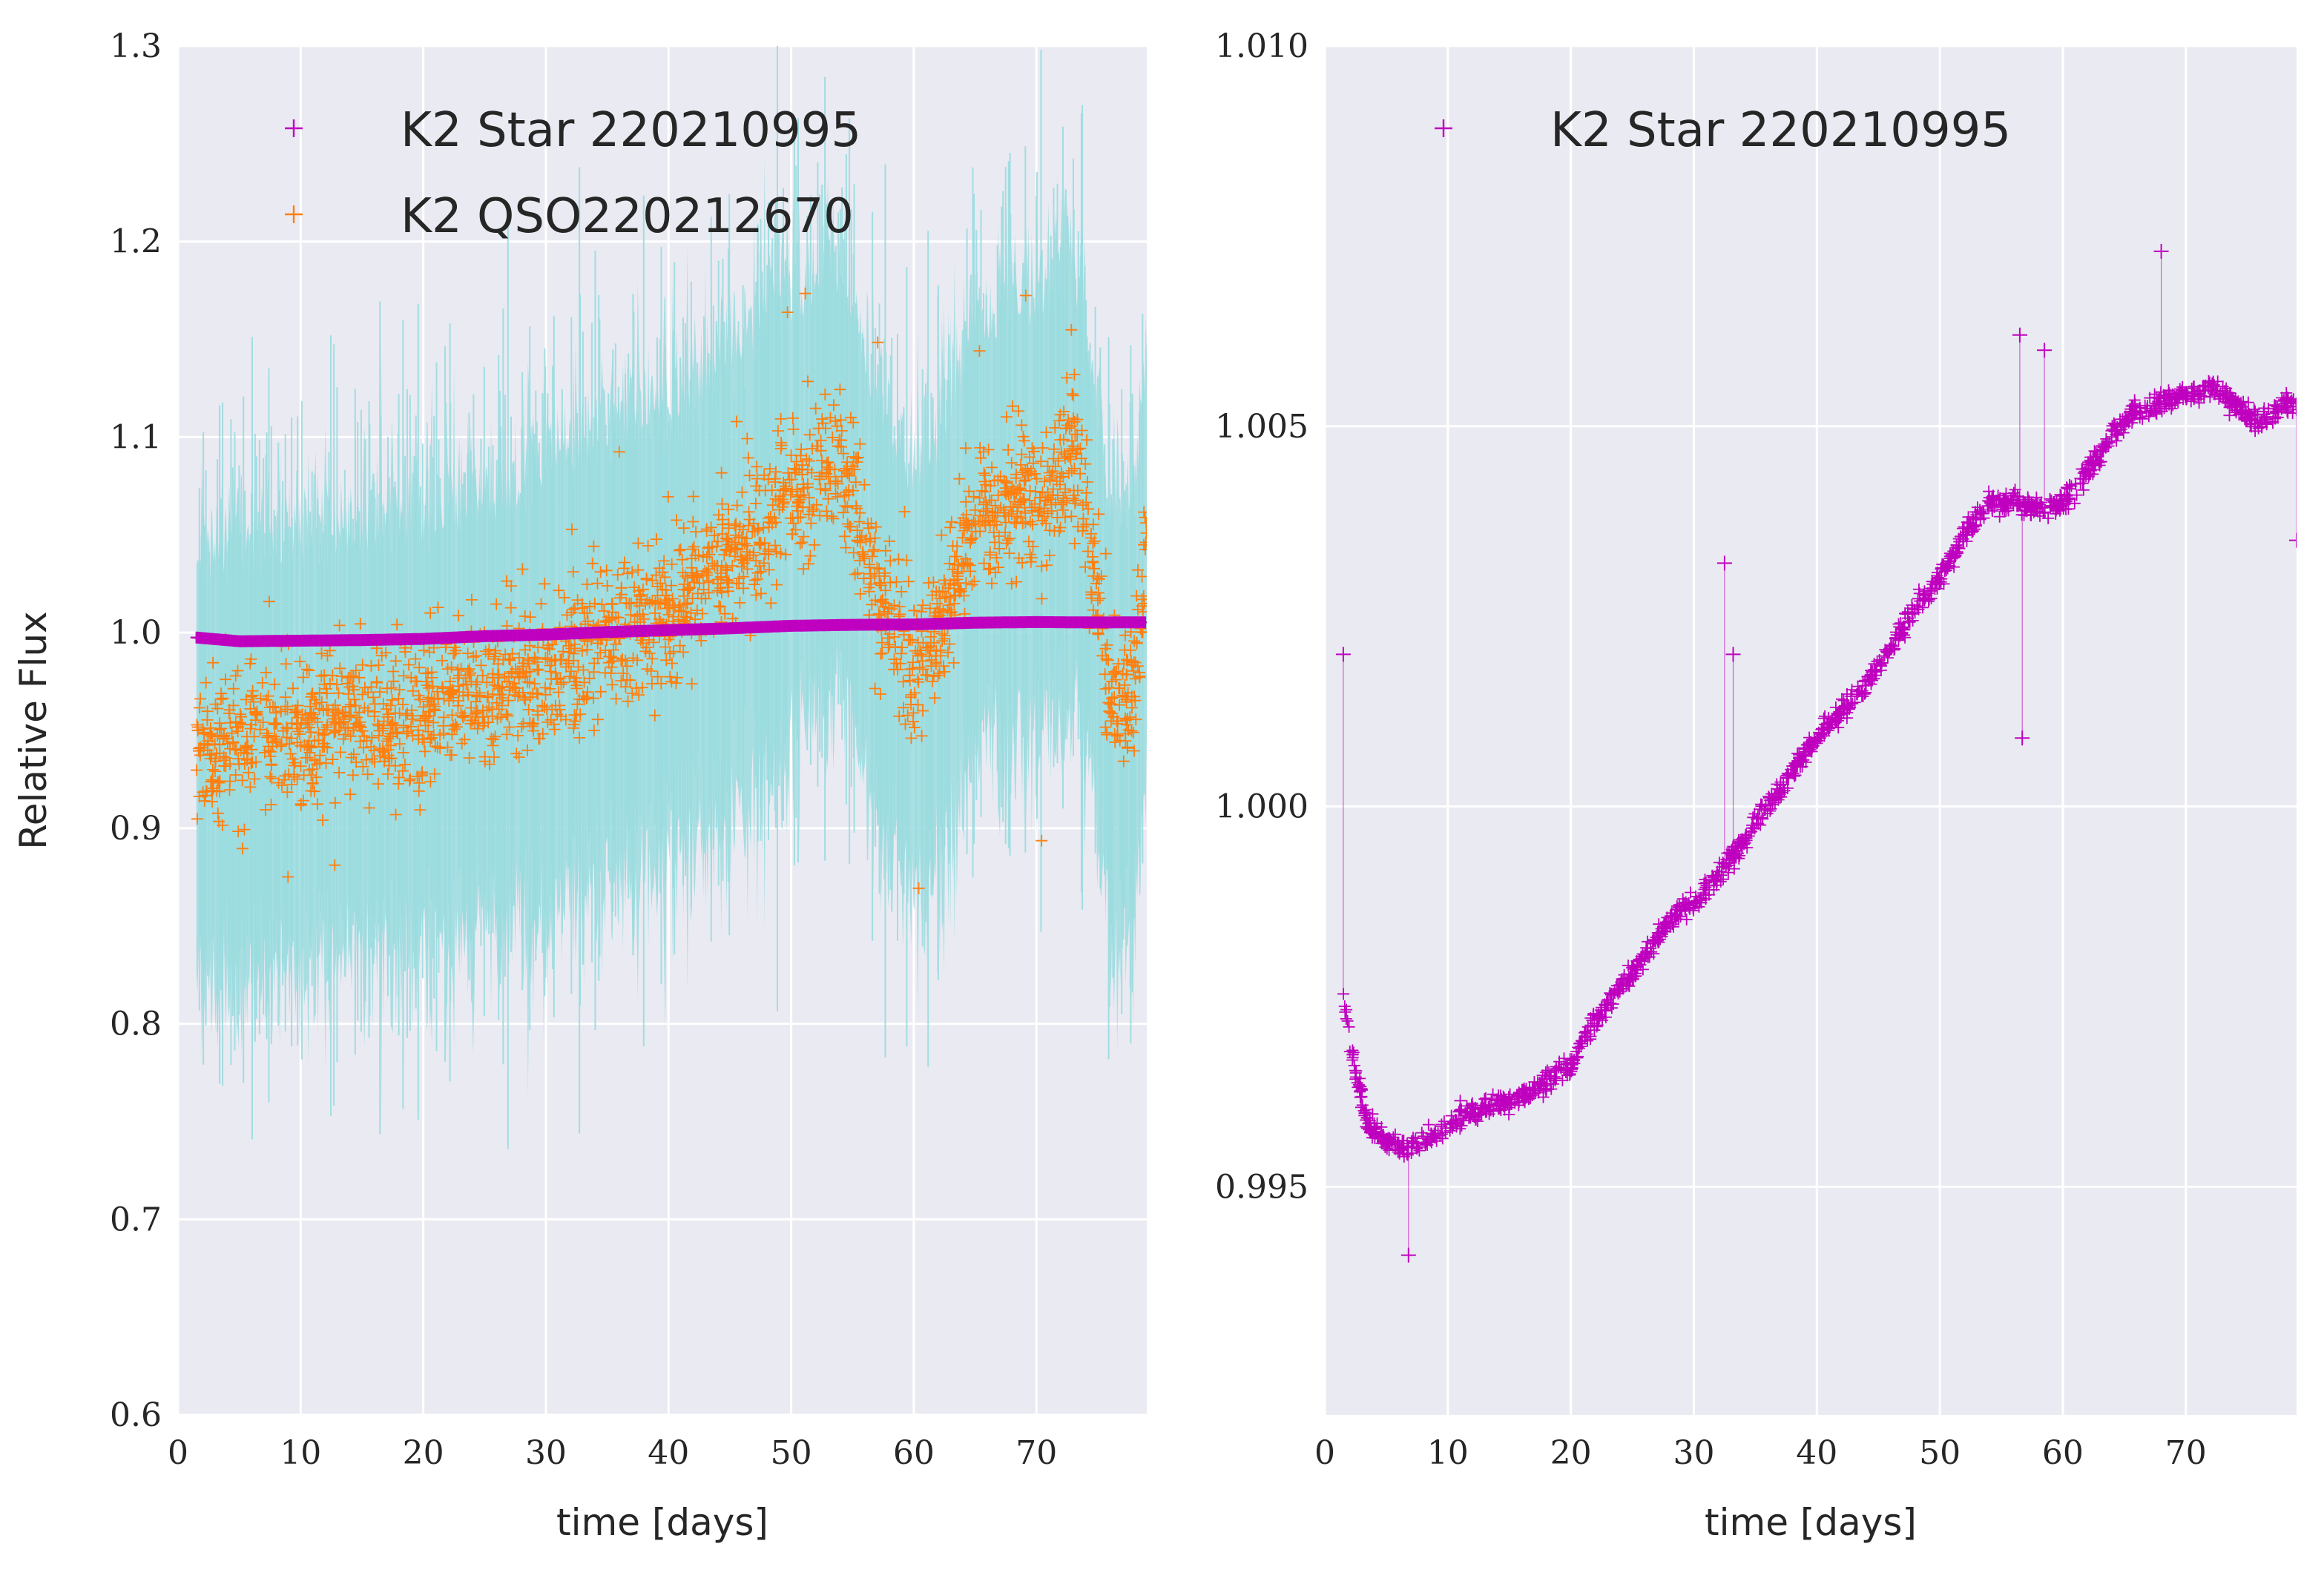 Image resolution: width=2324 pixels, height=1581 pixels. What do you see at coordinates (424, 1453) in the screenshot?
I see `x-tick-label: 20` at bounding box center [424, 1453].